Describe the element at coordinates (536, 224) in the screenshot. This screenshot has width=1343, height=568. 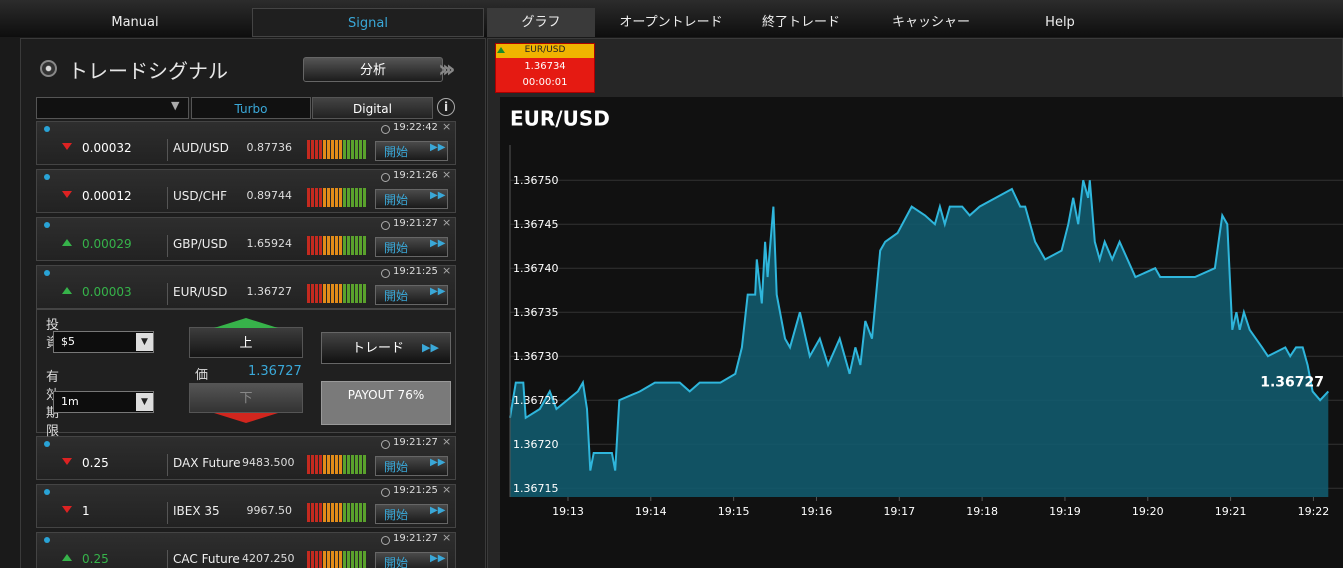
I see `y-tick-label: 1.36745` at that location.